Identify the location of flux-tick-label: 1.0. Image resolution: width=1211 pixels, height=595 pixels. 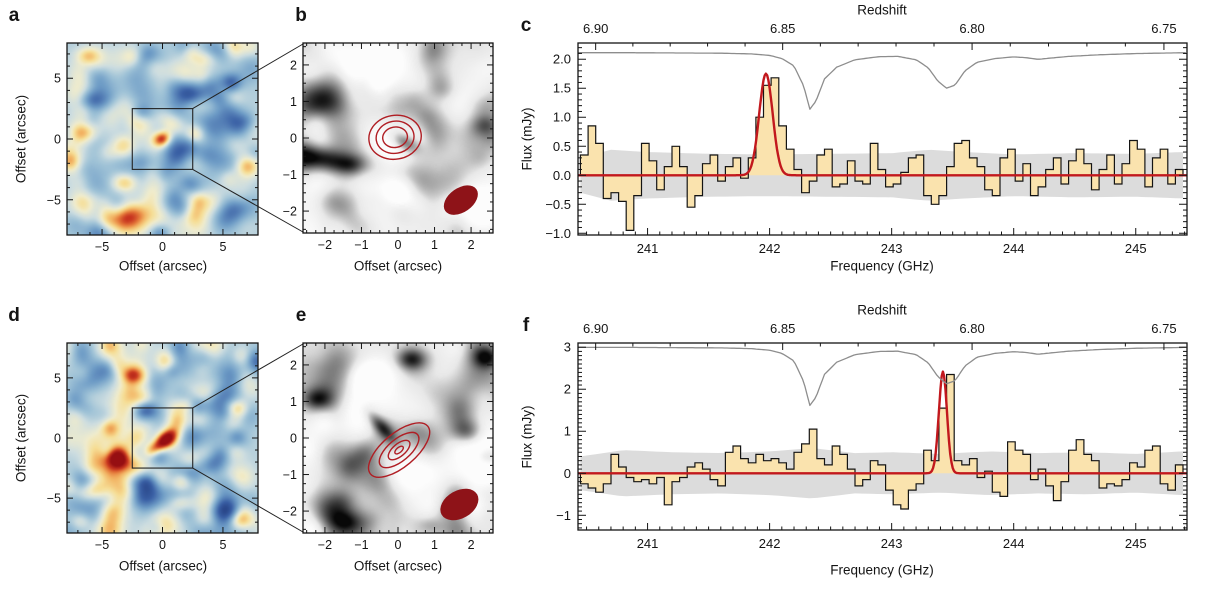
(562, 117).